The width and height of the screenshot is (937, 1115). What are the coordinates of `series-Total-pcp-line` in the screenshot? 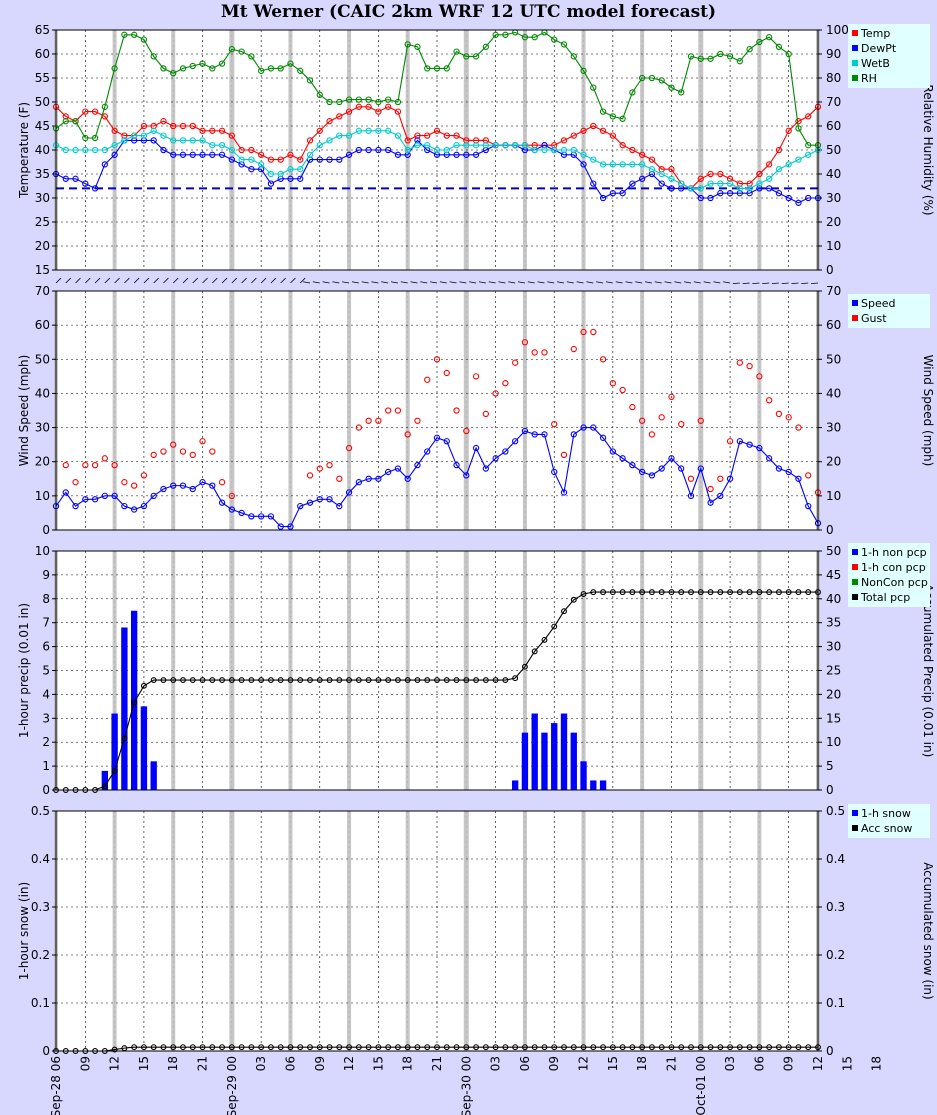 It's located at (437, 691).